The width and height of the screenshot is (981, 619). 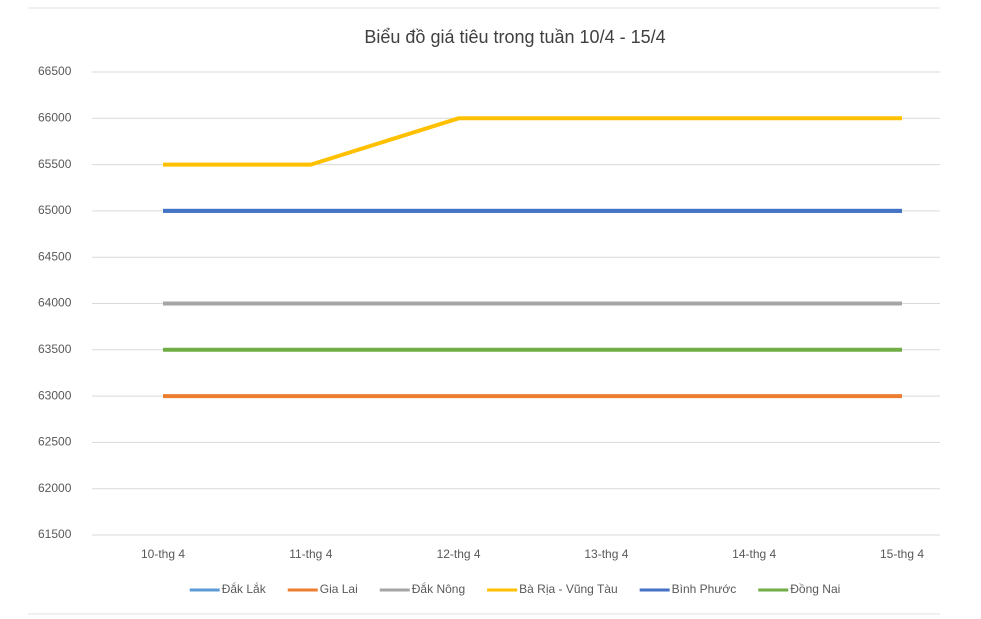 I want to click on x-tick-label: 10-thg 4, so click(x=163, y=554).